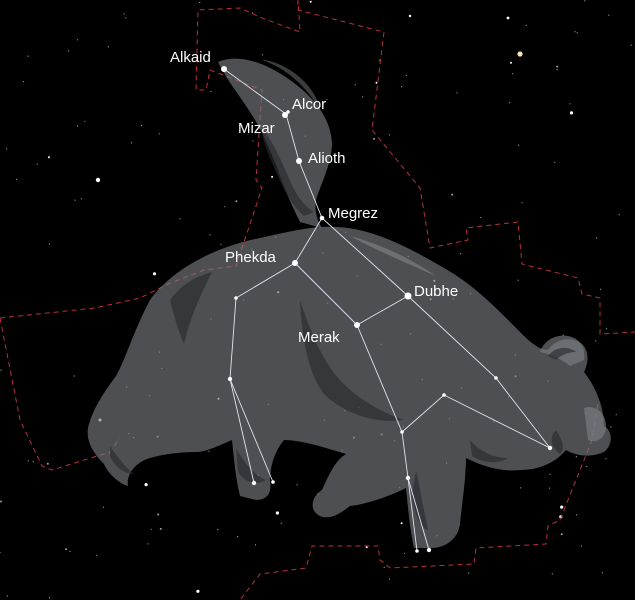 The image size is (635, 600). What do you see at coordinates (327, 158) in the screenshot?
I see `label-alioth: Alioth` at bounding box center [327, 158].